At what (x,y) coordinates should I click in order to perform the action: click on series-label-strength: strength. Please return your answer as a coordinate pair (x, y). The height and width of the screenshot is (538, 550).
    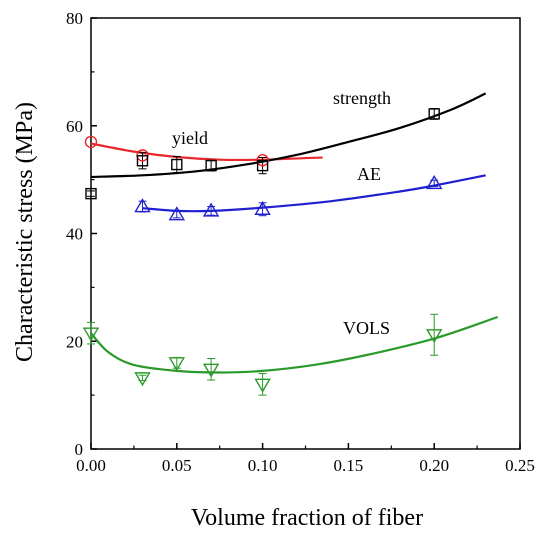
    Looking at the image, I should click on (362, 98).